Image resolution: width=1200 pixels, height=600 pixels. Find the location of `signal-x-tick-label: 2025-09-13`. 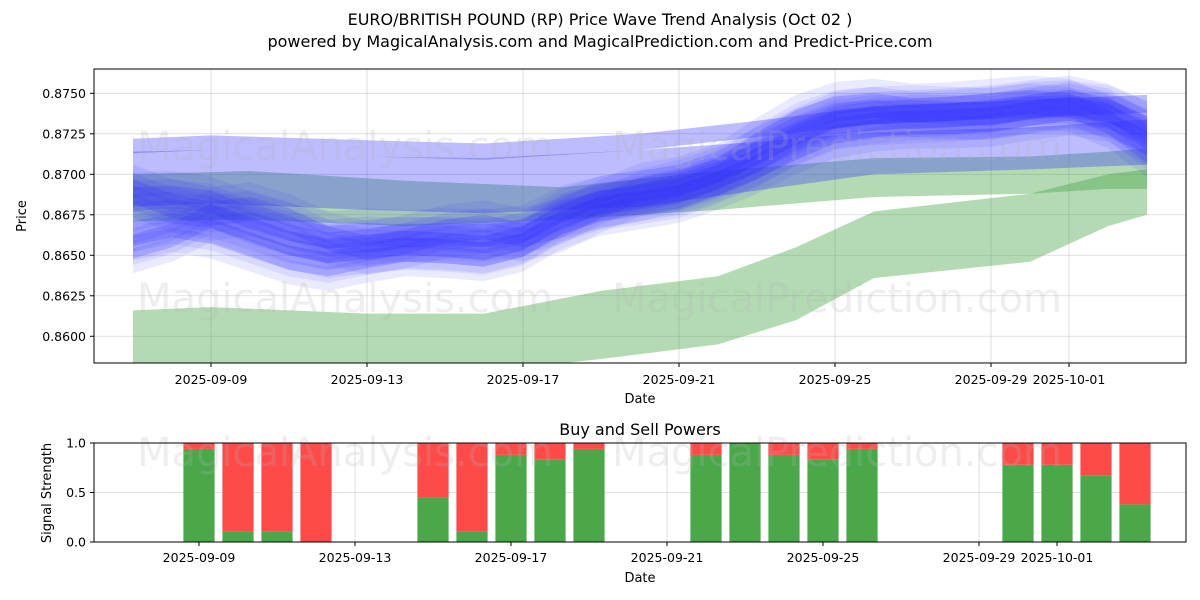

signal-x-tick-label: 2025-09-13 is located at coordinates (355, 557).